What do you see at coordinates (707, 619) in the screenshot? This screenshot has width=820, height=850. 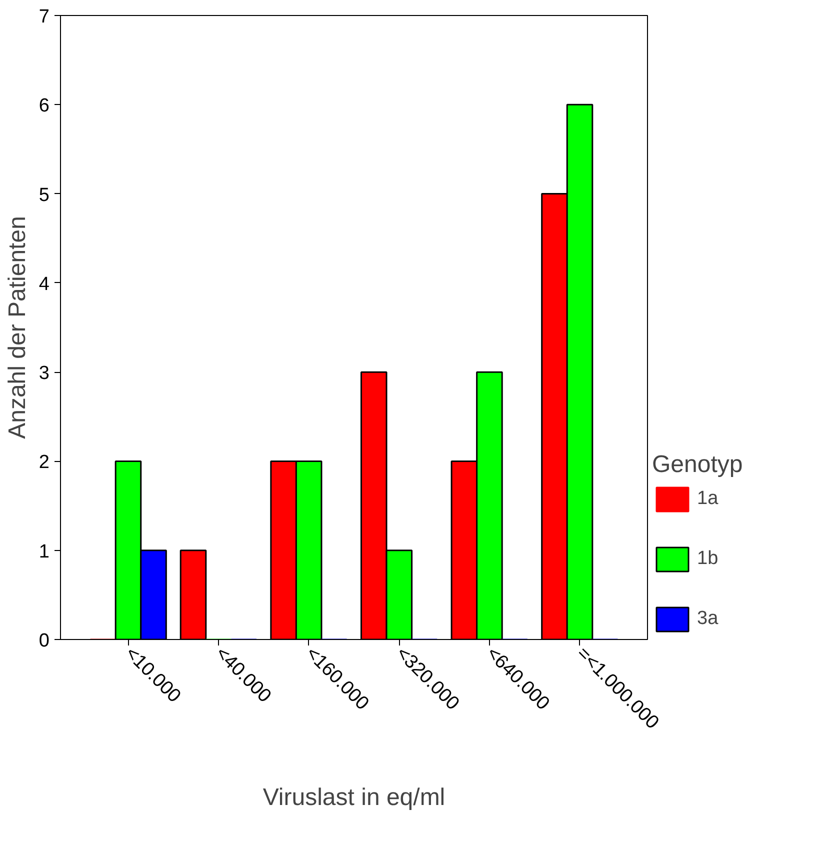 I see `legend-label: 3a` at bounding box center [707, 619].